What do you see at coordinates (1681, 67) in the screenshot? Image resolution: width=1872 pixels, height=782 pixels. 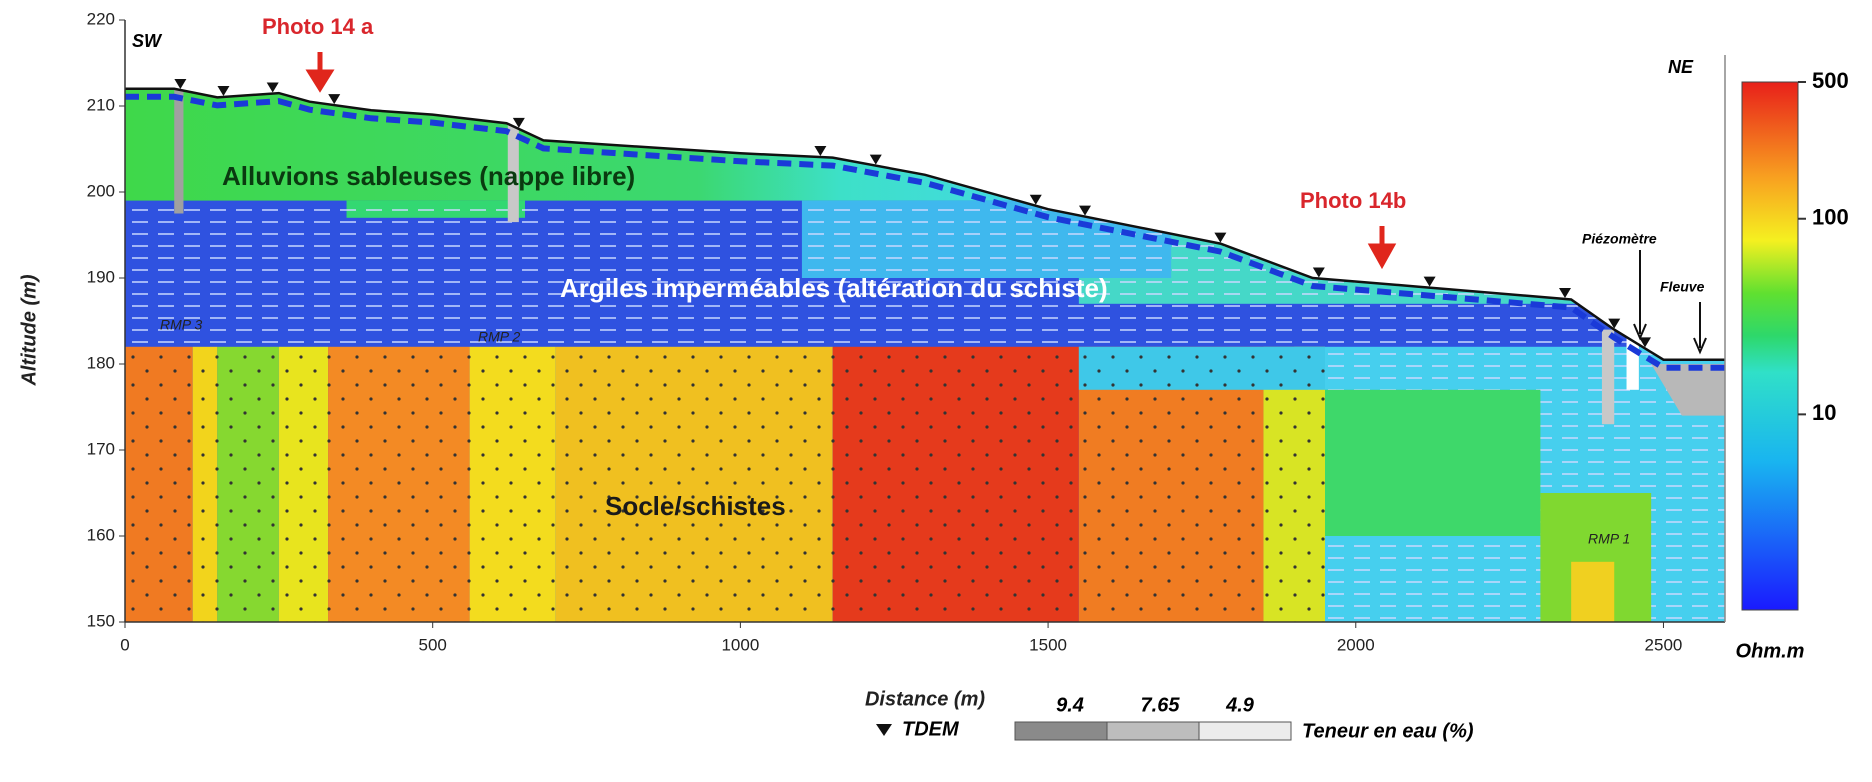 I see `ne-label: NE` at bounding box center [1681, 67].